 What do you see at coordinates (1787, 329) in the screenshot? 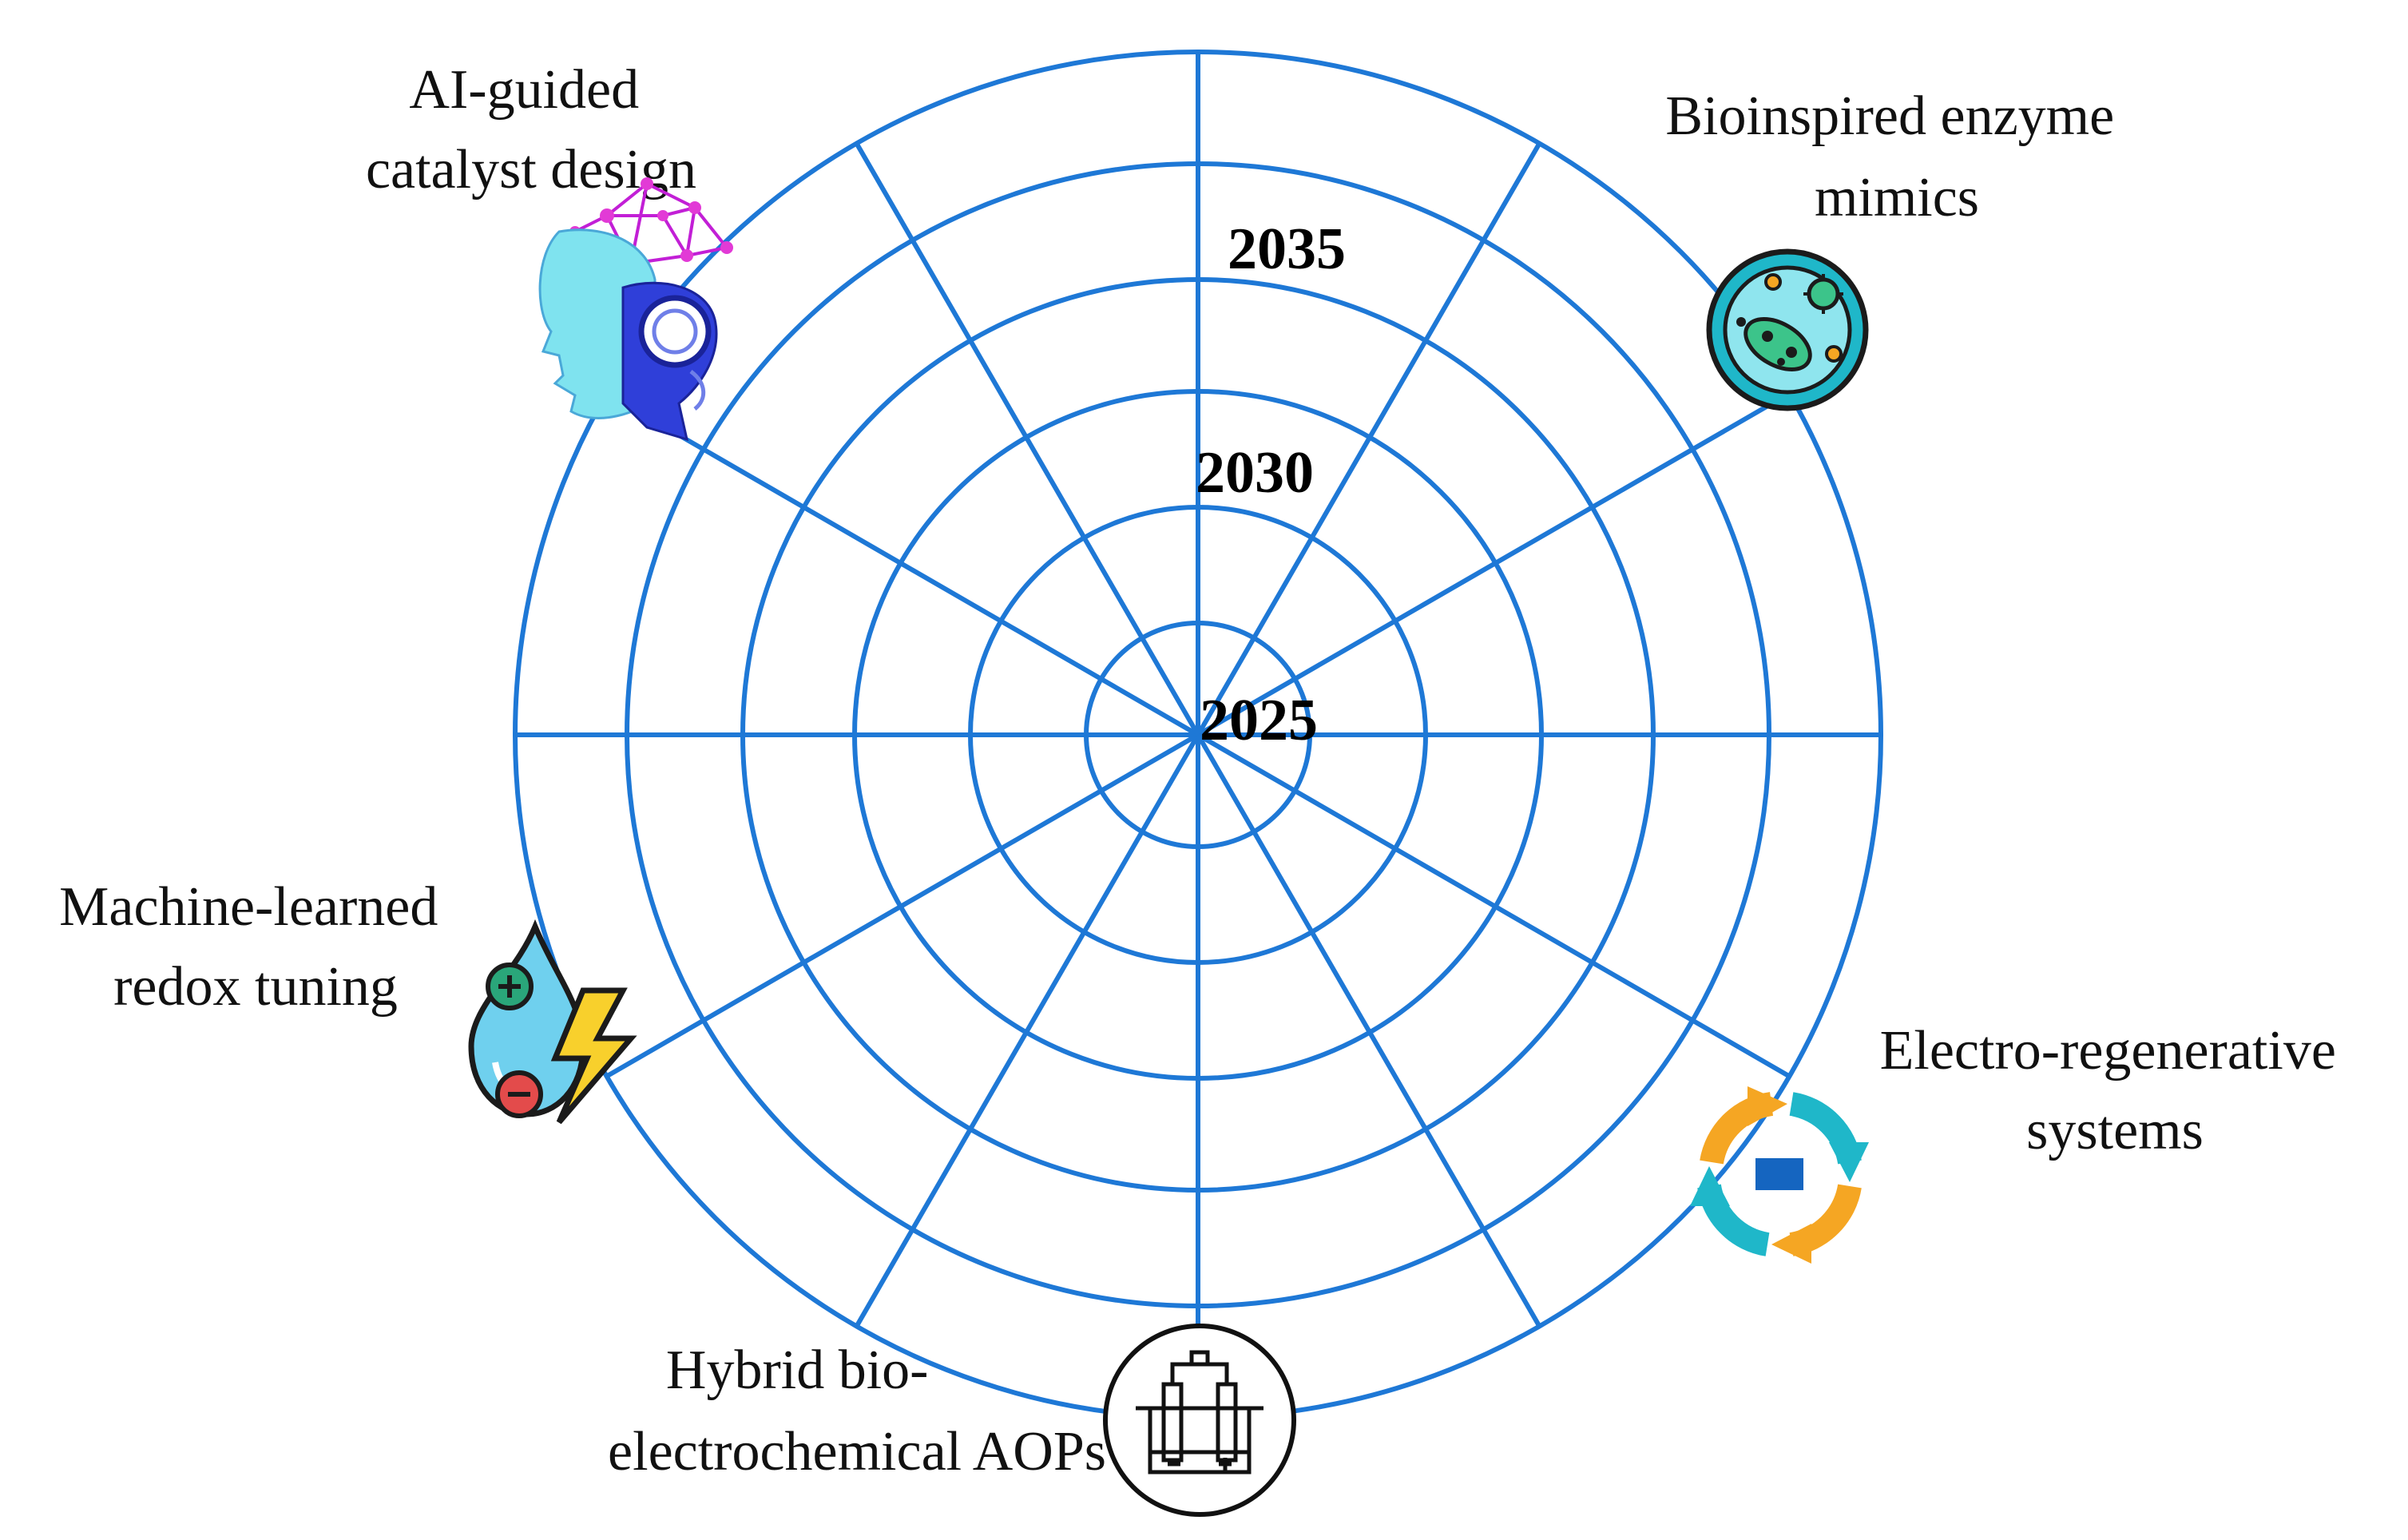
I see `petri-dish-microbes-icon` at bounding box center [1787, 329].